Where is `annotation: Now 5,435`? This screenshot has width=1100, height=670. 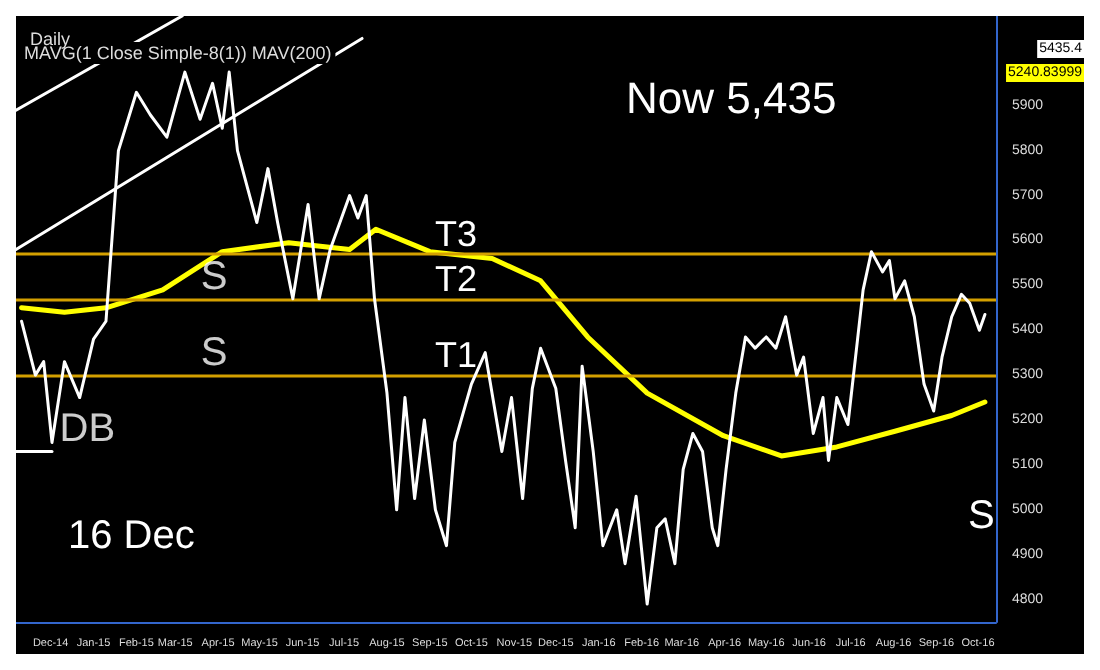
annotation: Now 5,435 is located at coordinates (731, 98).